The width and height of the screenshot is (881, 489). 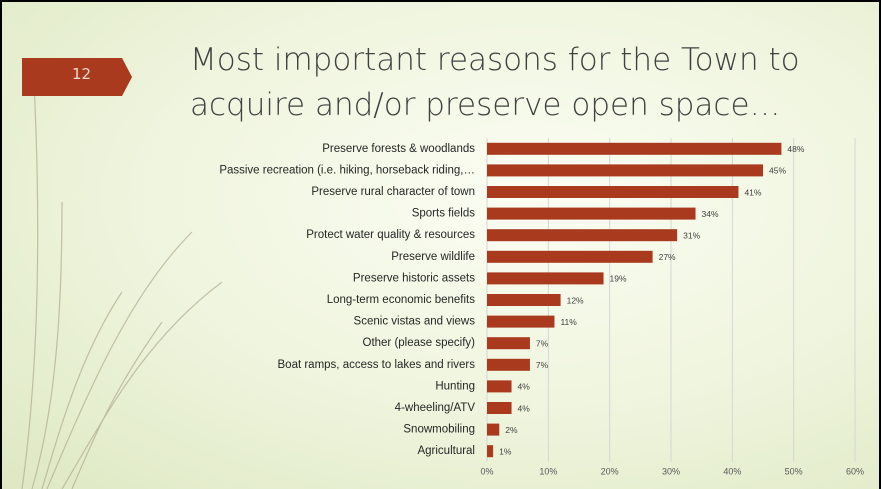 I want to click on y-tick-label: Other (please specify), so click(x=419, y=343).